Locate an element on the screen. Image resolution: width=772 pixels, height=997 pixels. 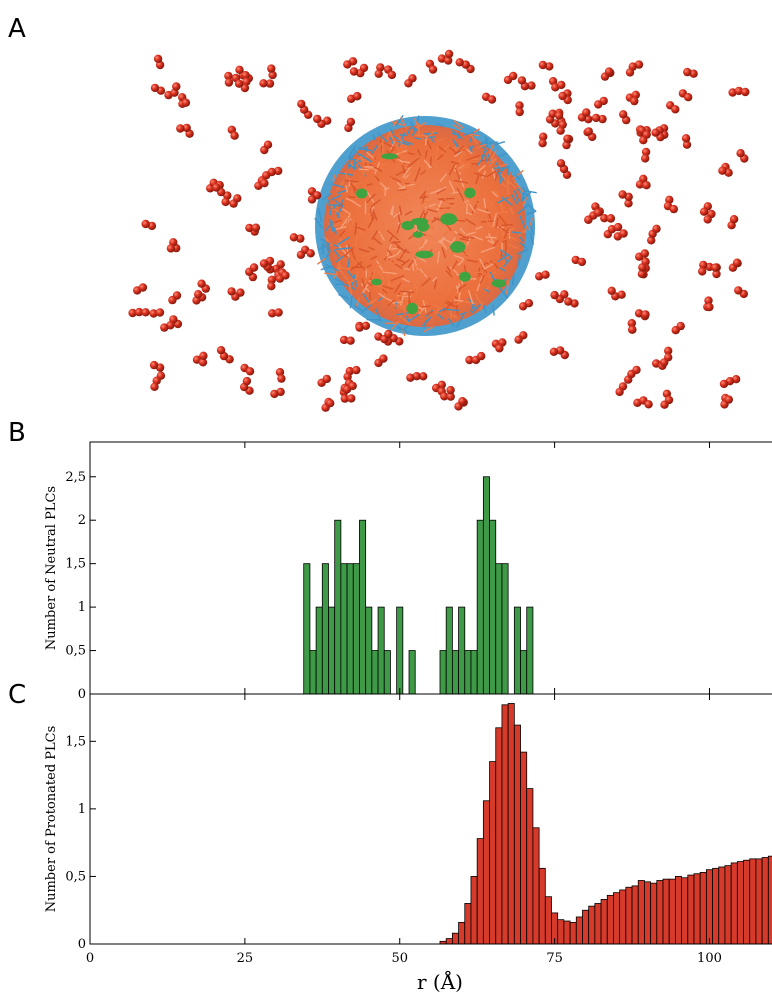
panel-b-y-tick-label: 0 is located at coordinates (82, 694).